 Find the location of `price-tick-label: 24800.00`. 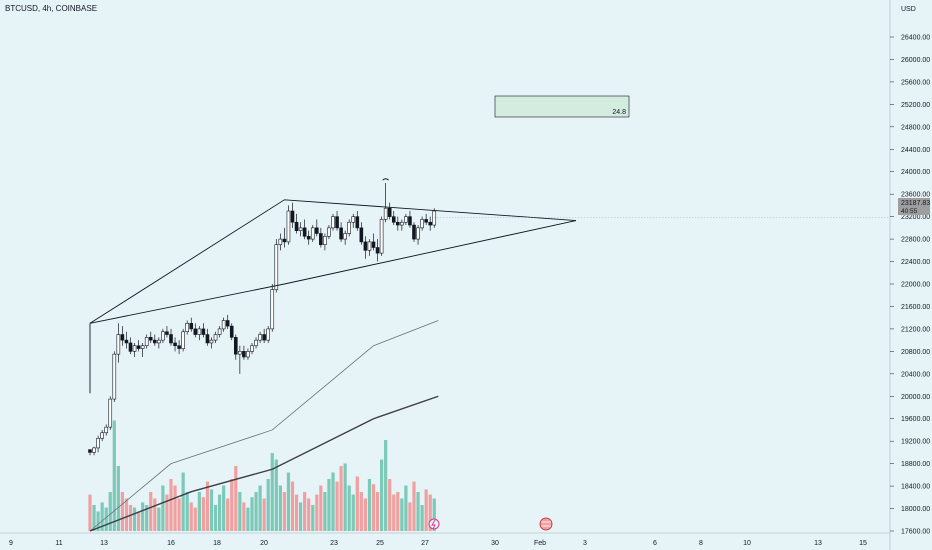

price-tick-label: 24800.00 is located at coordinates (915, 127).